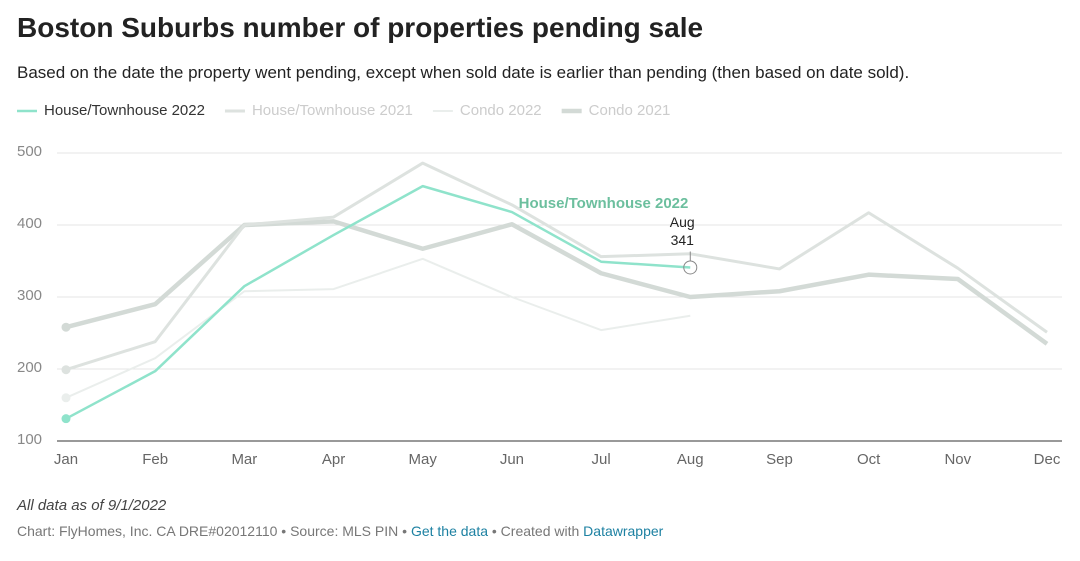 The image size is (1080, 561). Describe the element at coordinates (957, 459) in the screenshot. I see `x-tick-label: Nov` at that location.